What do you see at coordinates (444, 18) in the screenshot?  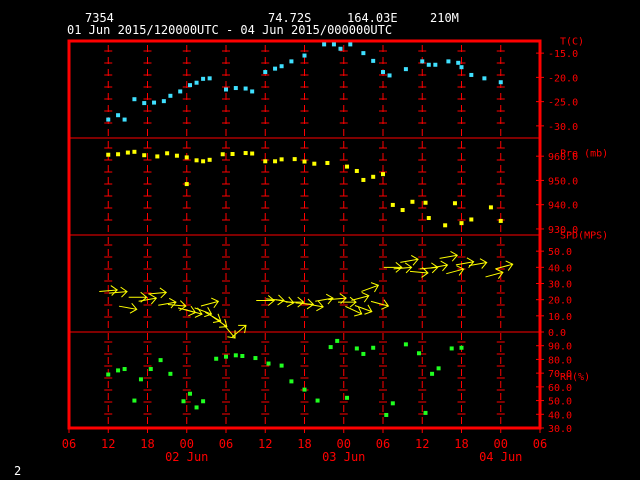 I see `station-elev: 210M` at bounding box center [444, 18].